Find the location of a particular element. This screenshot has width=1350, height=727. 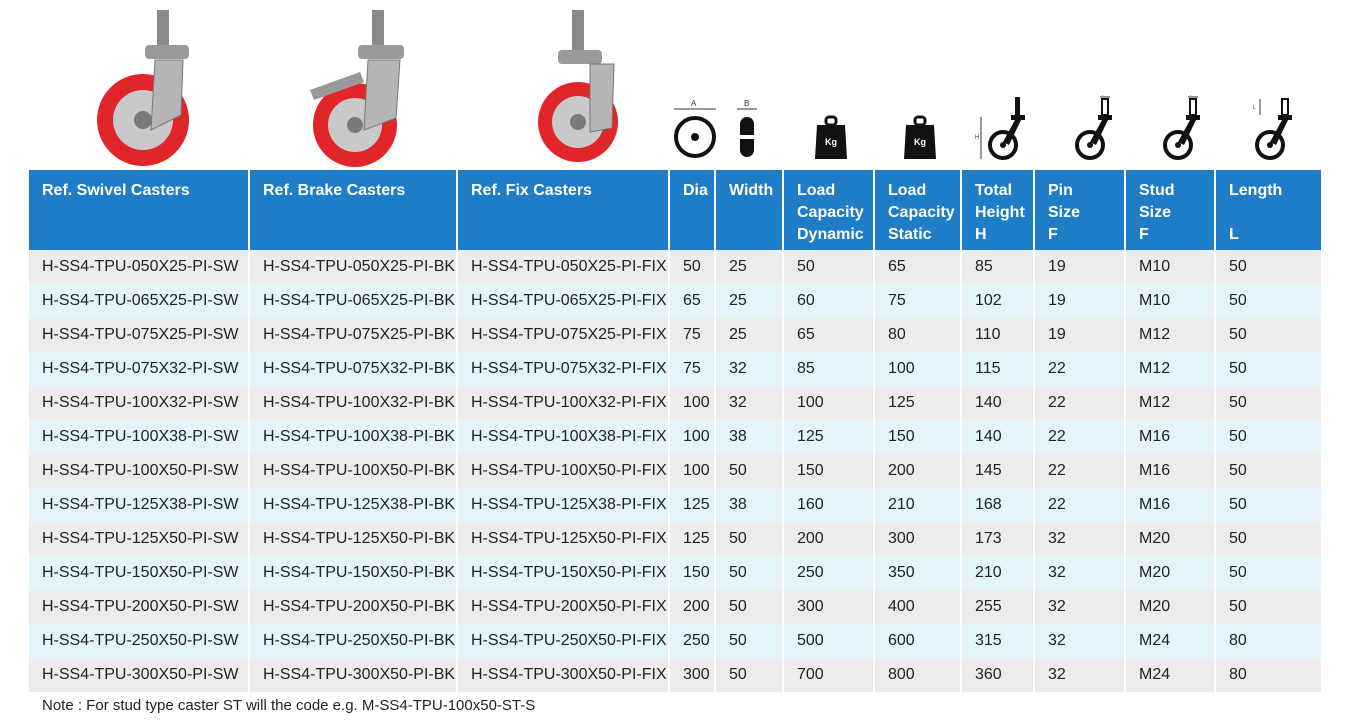

table-cell-brake: H-SS4-TPU-075X32-PI-BK is located at coordinates (352, 369).